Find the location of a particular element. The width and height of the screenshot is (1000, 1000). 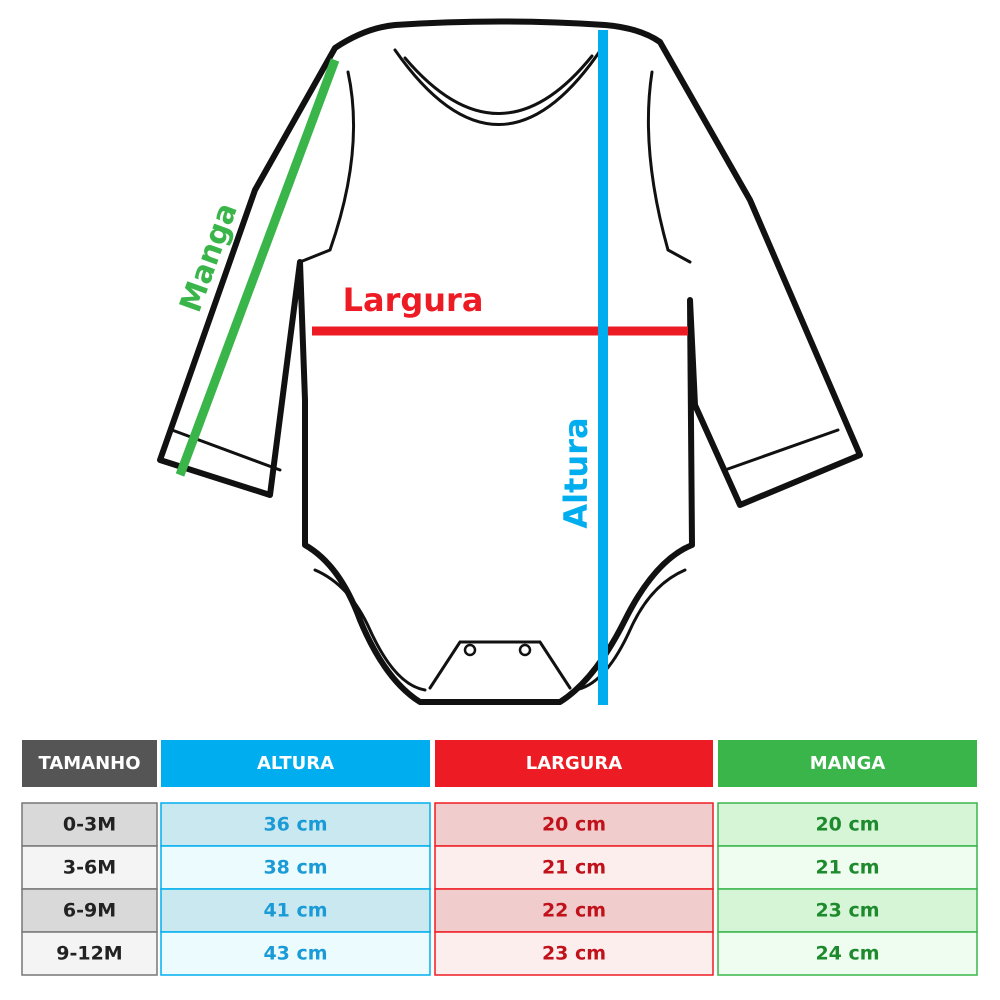

cuff-right is located at coordinates (781, 450).